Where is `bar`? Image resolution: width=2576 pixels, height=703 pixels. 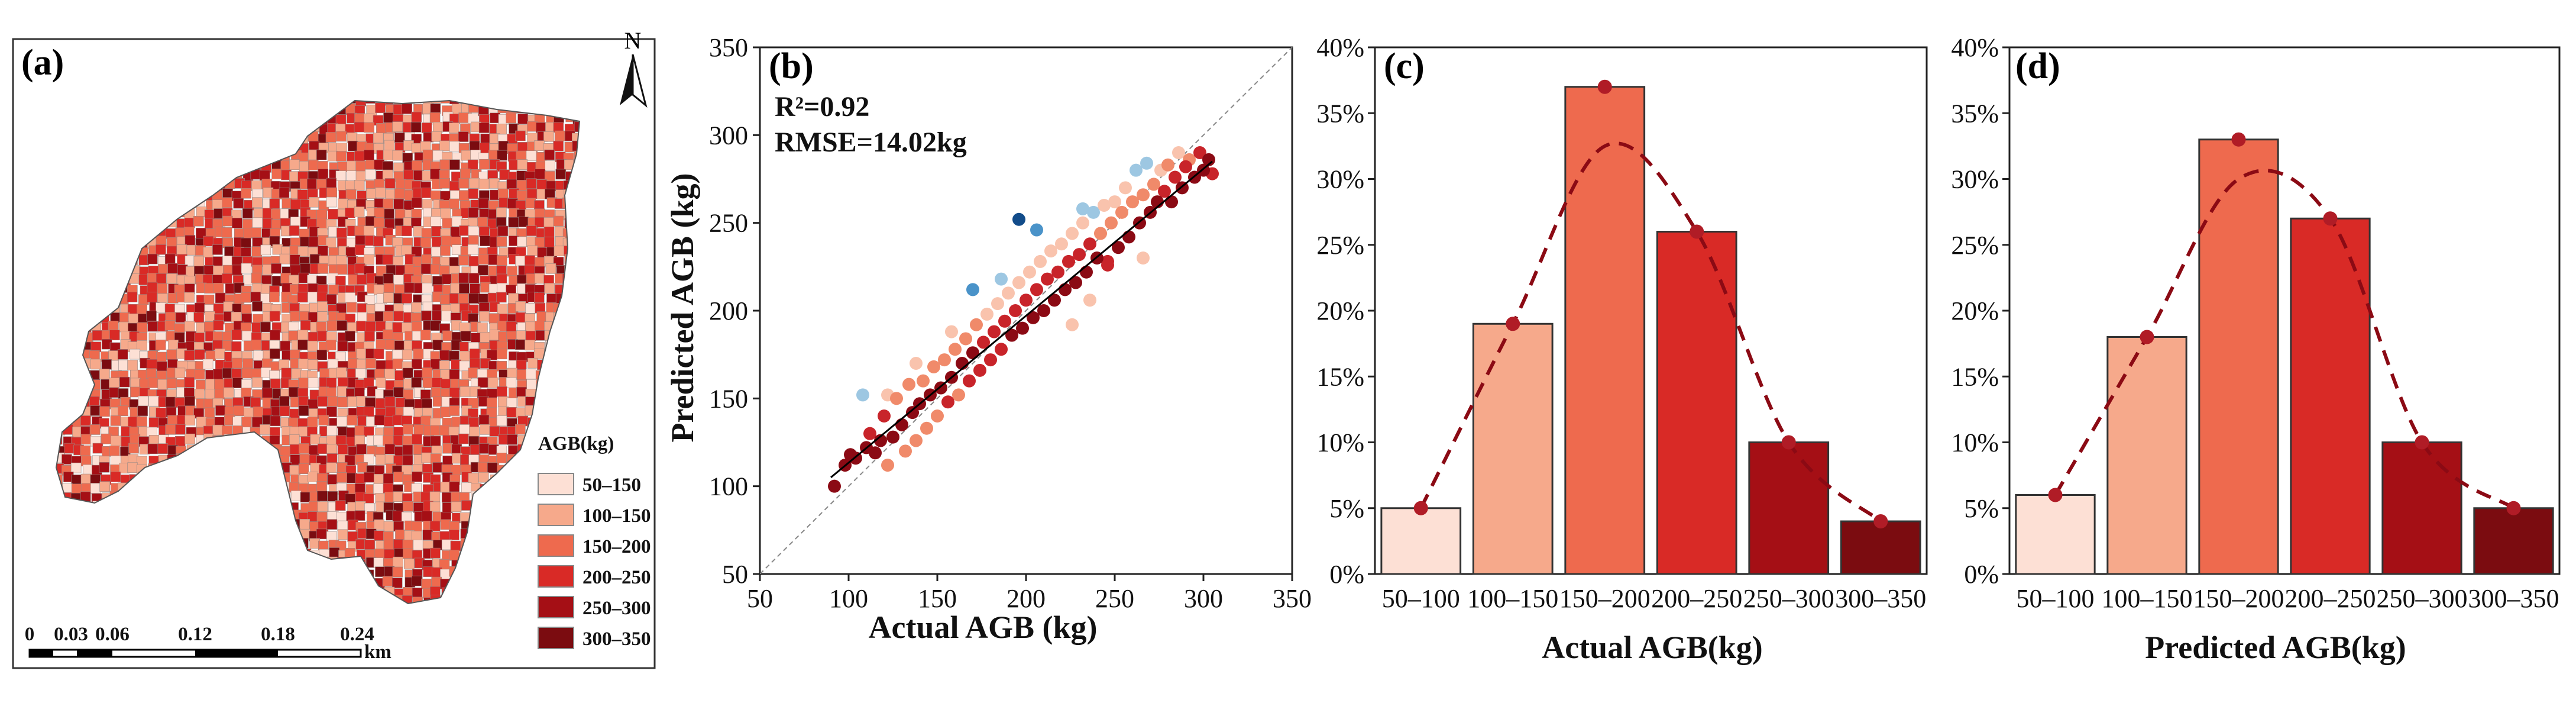 bar is located at coordinates (1421, 541).